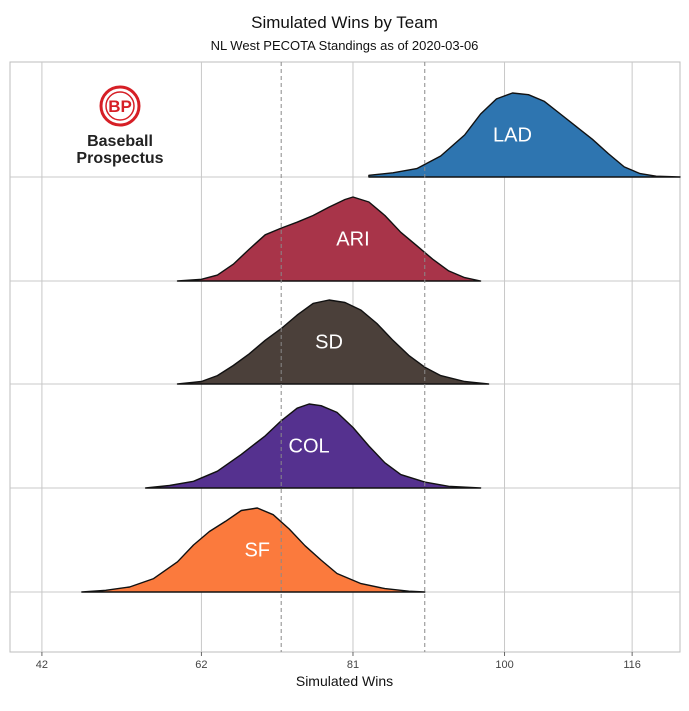  Describe the element at coordinates (344, 22) in the screenshot. I see `chart-title: Simulated Wins by Team` at that location.